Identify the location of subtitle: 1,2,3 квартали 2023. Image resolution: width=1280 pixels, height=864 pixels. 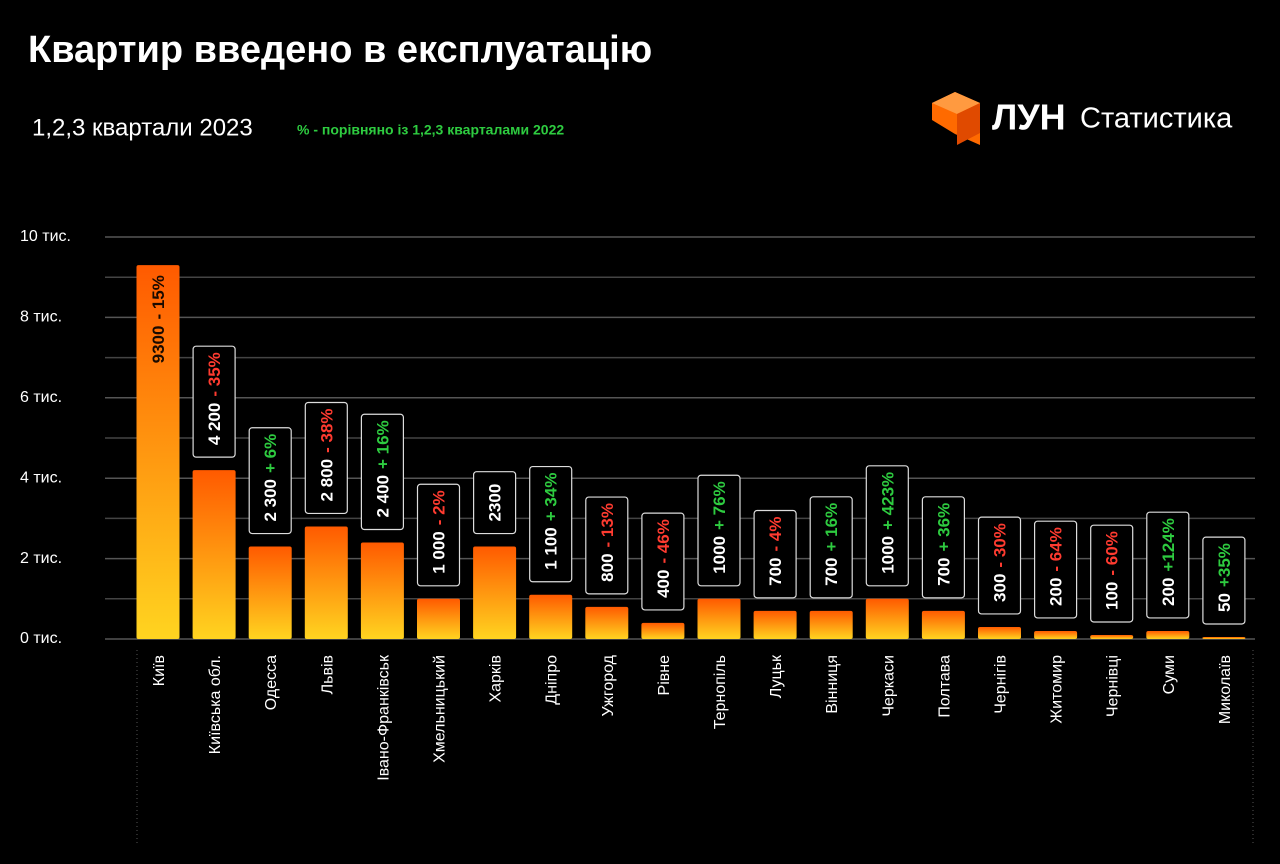
(142, 127).